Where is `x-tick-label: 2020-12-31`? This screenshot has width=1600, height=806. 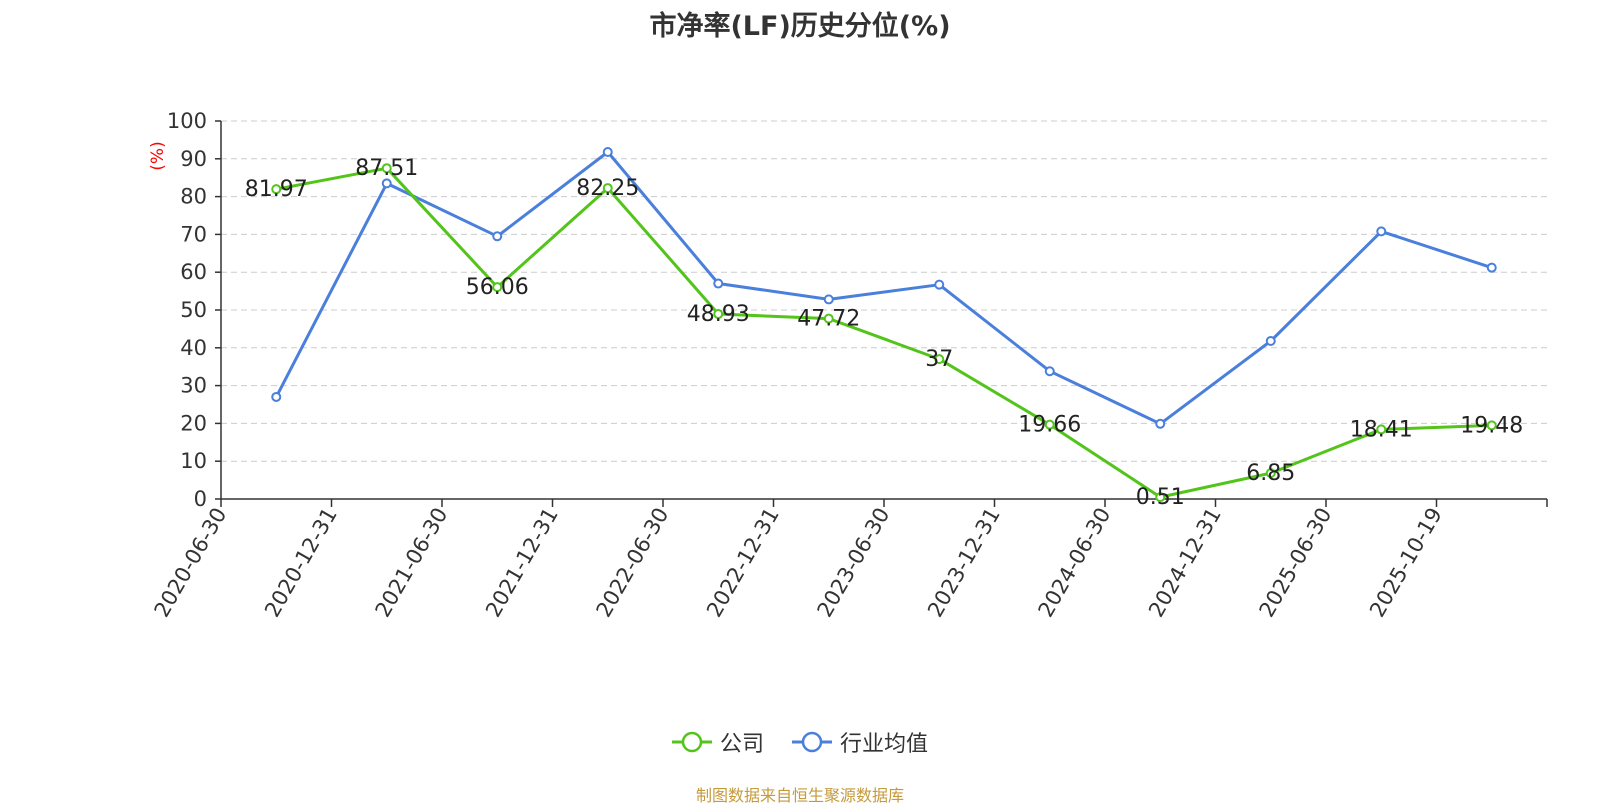
x-tick-label: 2020-12-31 is located at coordinates (301, 563).